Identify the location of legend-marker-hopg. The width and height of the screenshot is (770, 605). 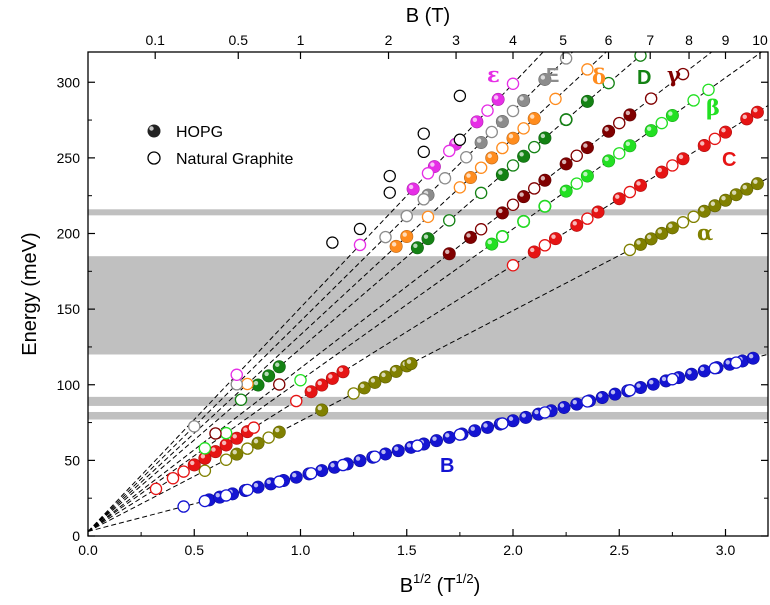
(154, 131).